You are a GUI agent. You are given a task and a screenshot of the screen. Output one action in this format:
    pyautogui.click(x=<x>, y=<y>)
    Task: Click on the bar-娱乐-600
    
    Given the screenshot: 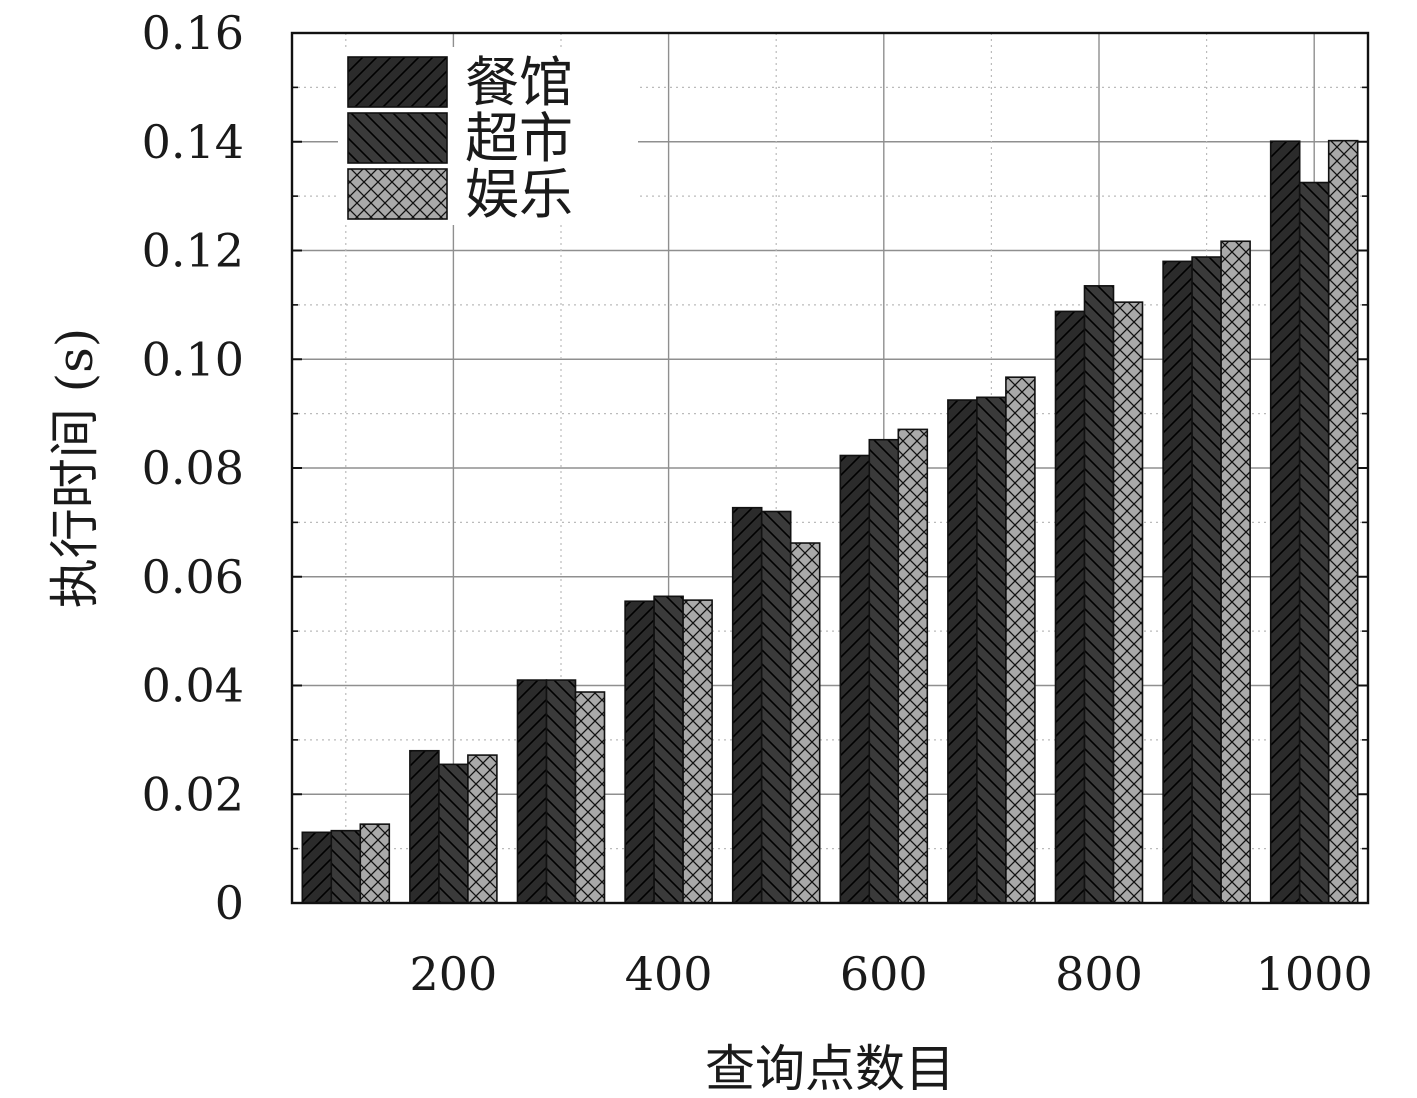 What is the action you would take?
    pyautogui.click(x=913, y=666)
    